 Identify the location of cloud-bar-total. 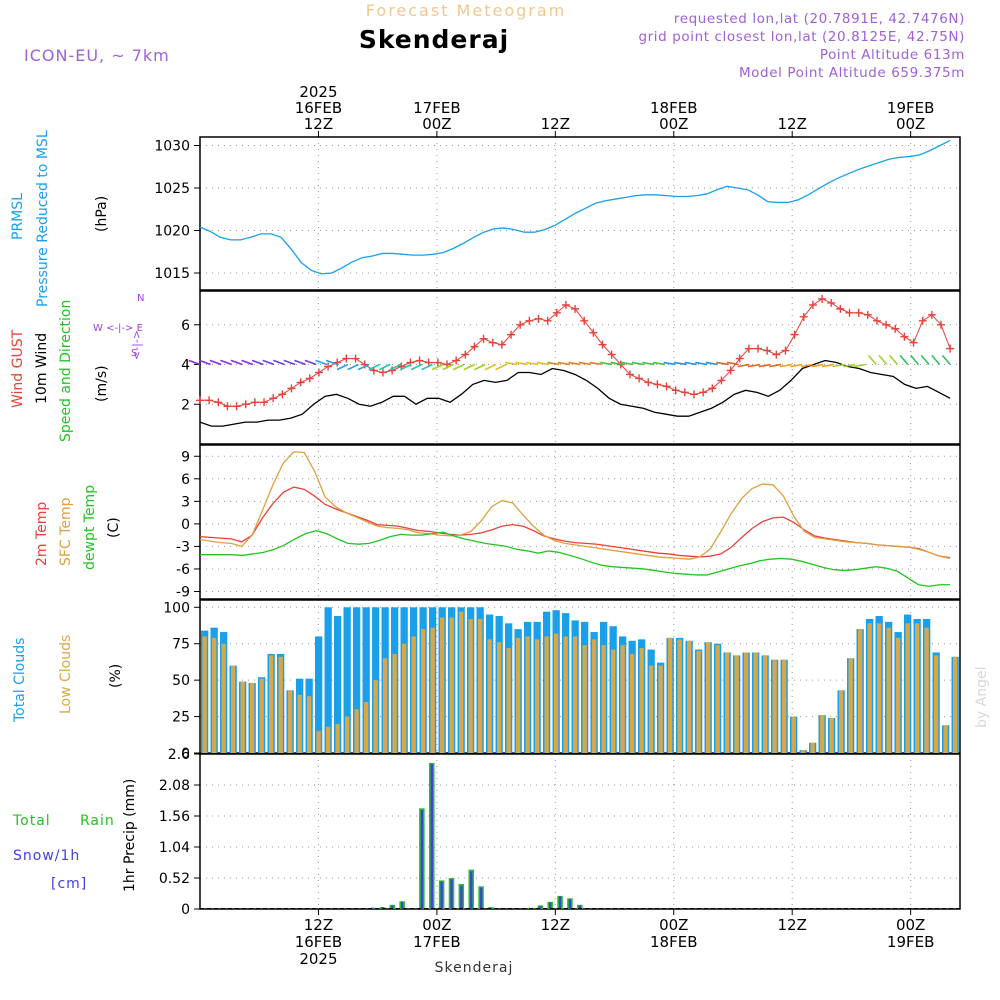
(338, 684).